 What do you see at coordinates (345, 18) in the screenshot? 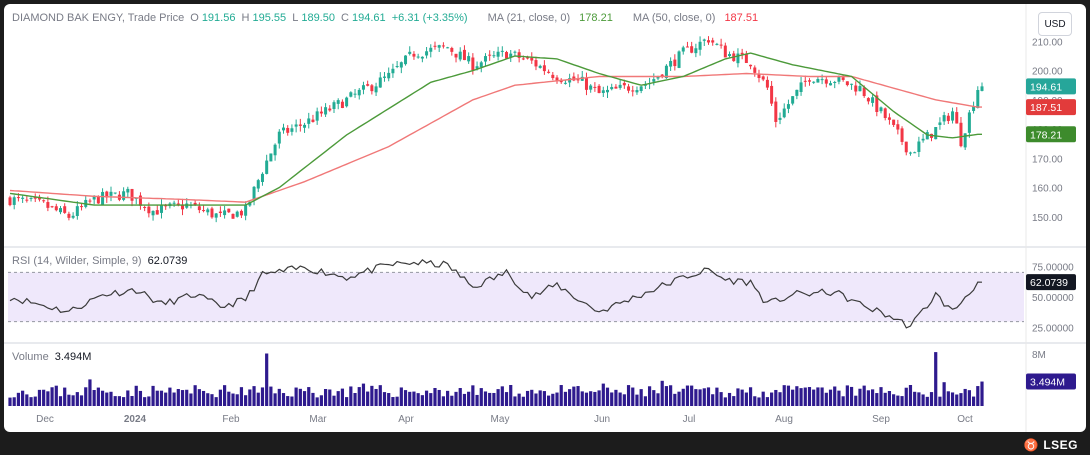
I see `close-label: C` at bounding box center [345, 18].